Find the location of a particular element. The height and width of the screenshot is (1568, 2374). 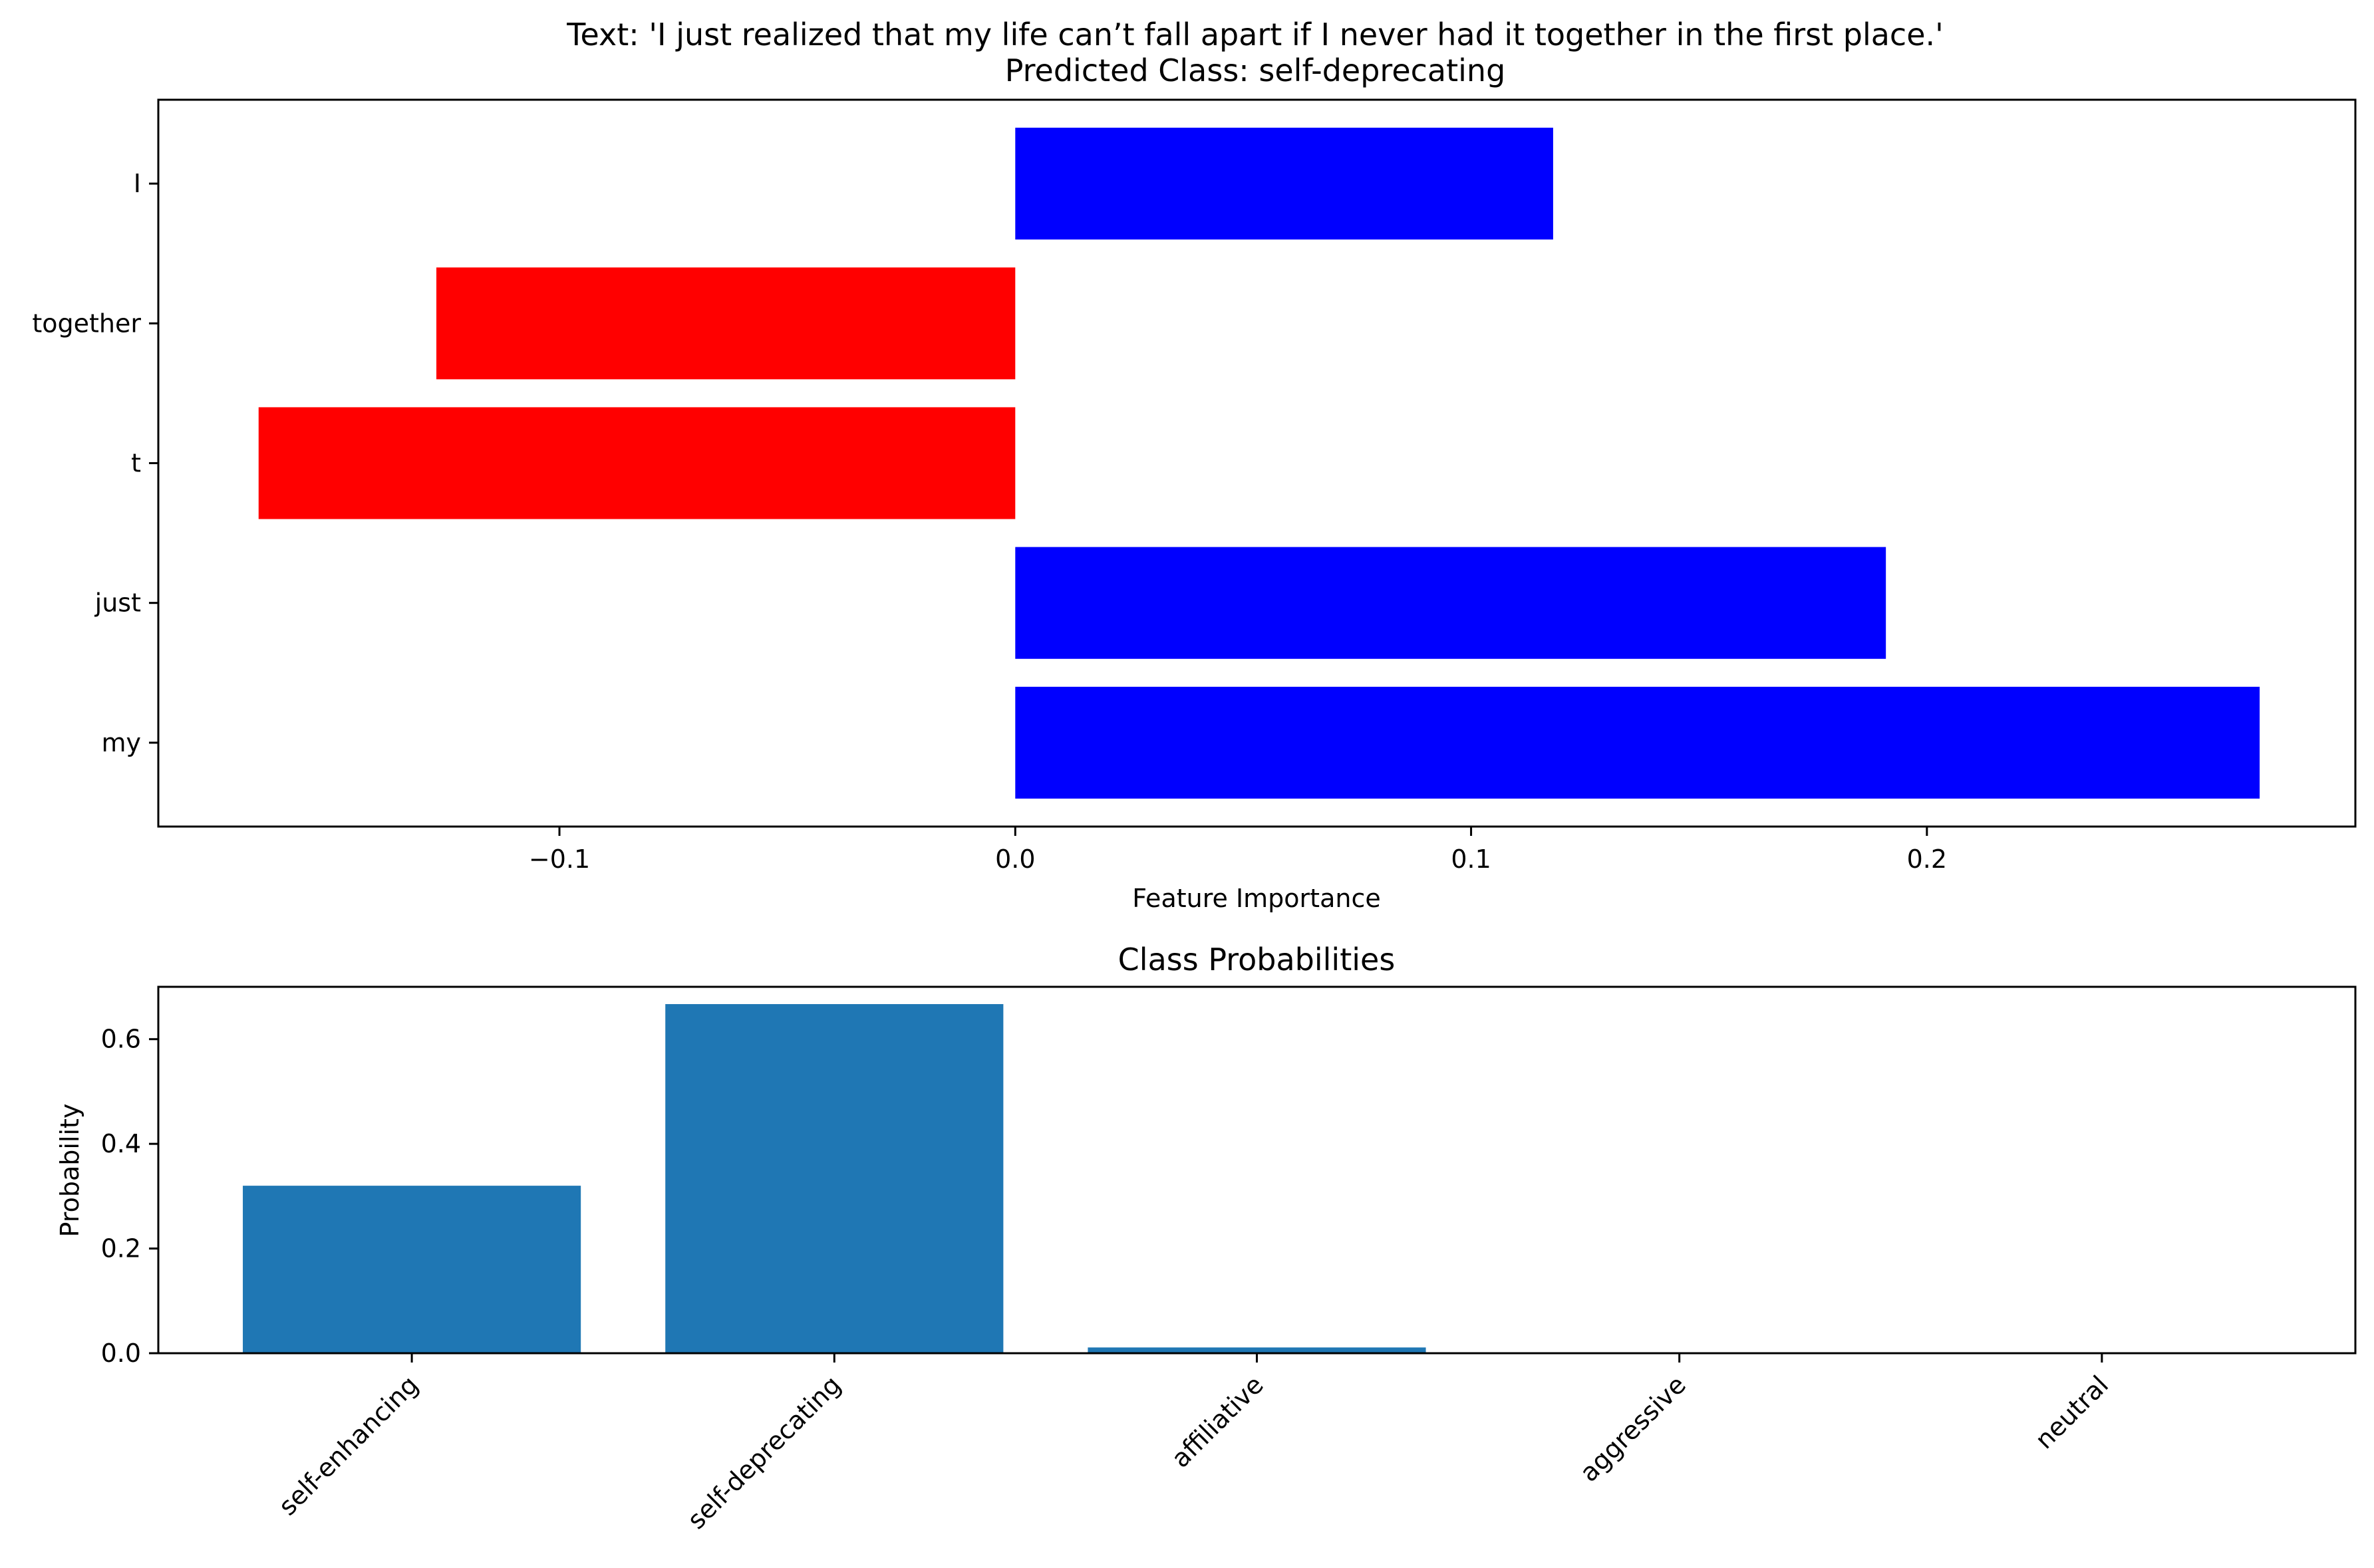

probability-y-tick-label-3: 0.6 is located at coordinates (121, 1039).